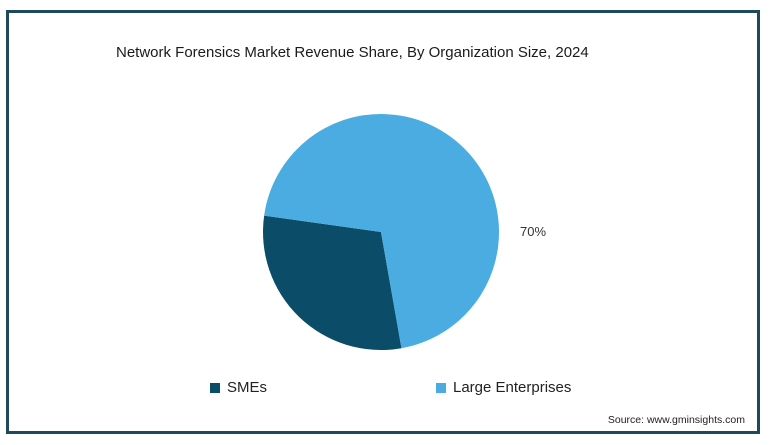 The image size is (775, 445). I want to click on data-label-large-enterprises: 70%, so click(533, 231).